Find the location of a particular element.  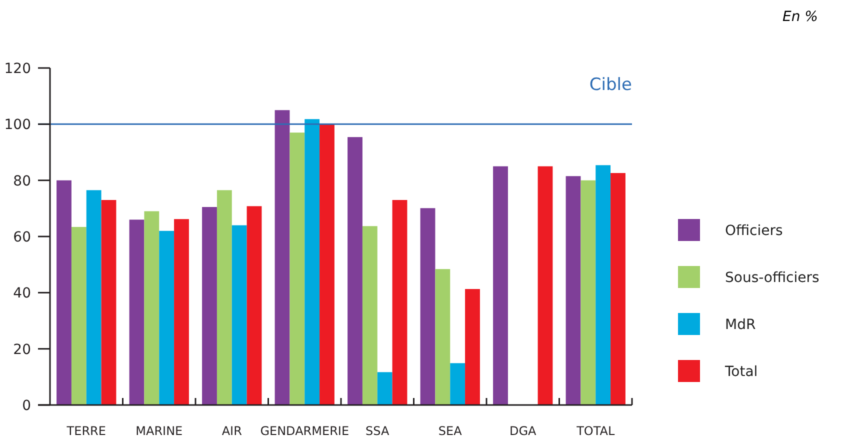

x-tick-label: DGA is located at coordinates (524, 431).